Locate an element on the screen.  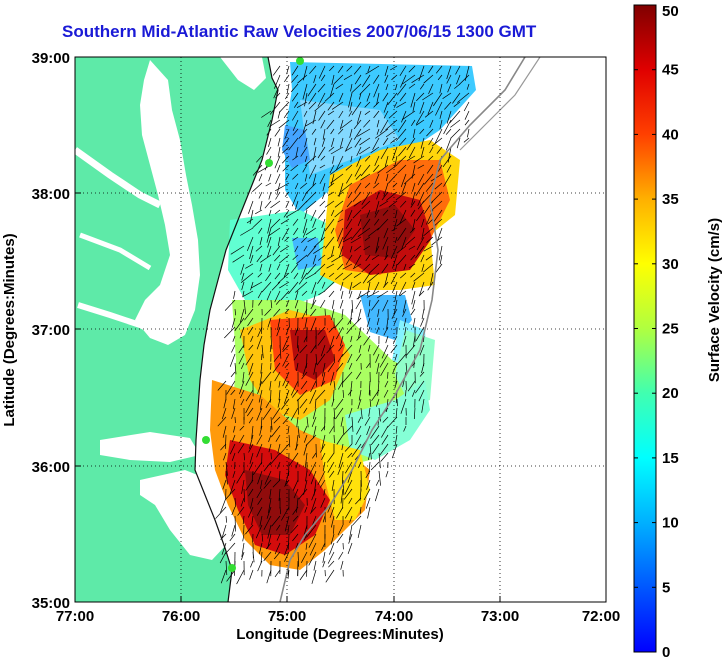
colorbar-ticks is located at coordinates (645, 328).